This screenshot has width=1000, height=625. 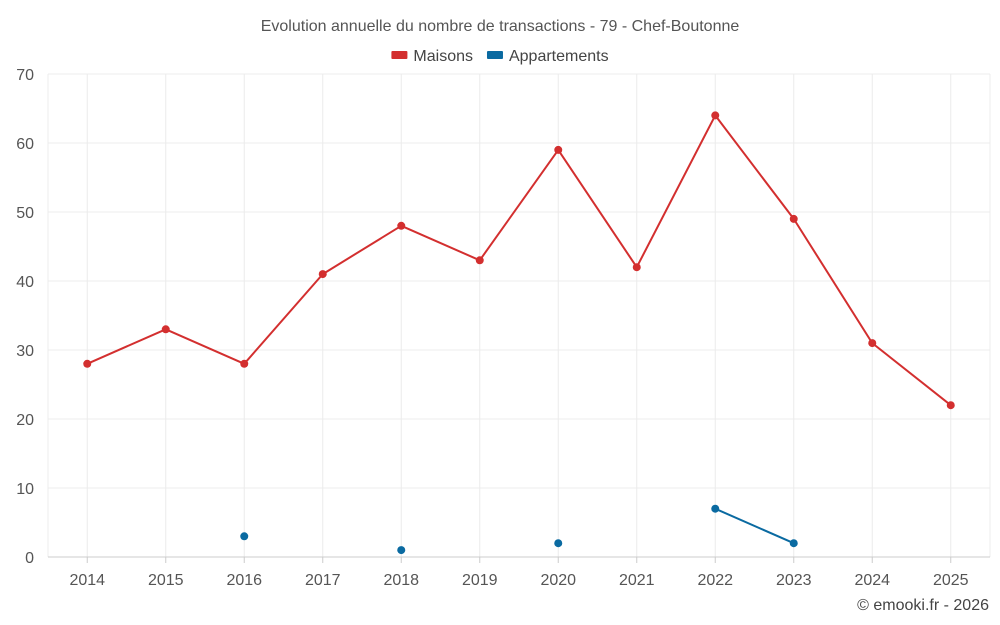 What do you see at coordinates (25, 144) in the screenshot?
I see `y-tick-label: 60` at bounding box center [25, 144].